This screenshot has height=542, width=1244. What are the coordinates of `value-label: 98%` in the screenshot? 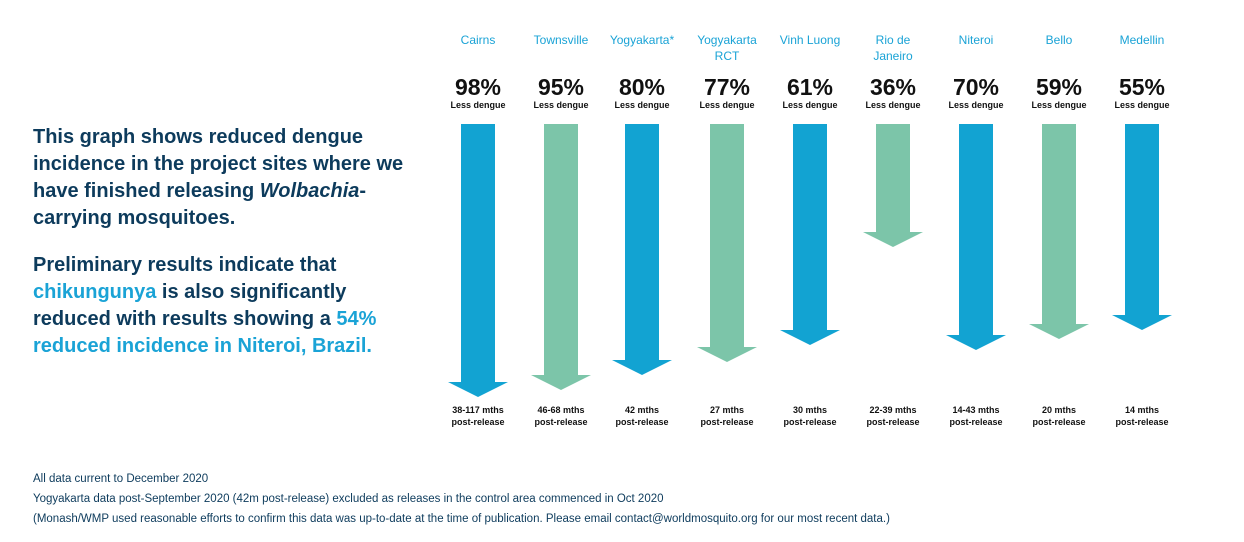 It's located at (478, 87).